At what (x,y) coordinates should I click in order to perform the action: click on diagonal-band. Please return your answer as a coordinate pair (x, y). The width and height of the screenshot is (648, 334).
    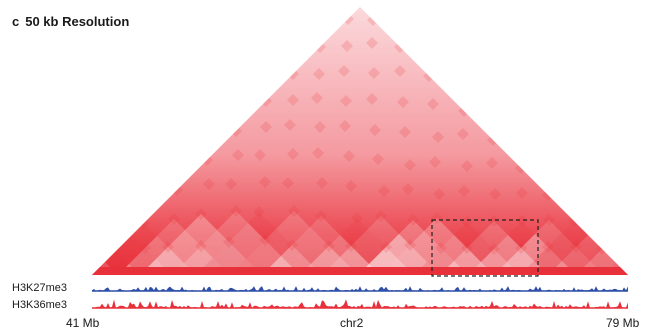
    Looking at the image, I should click on (360, 271).